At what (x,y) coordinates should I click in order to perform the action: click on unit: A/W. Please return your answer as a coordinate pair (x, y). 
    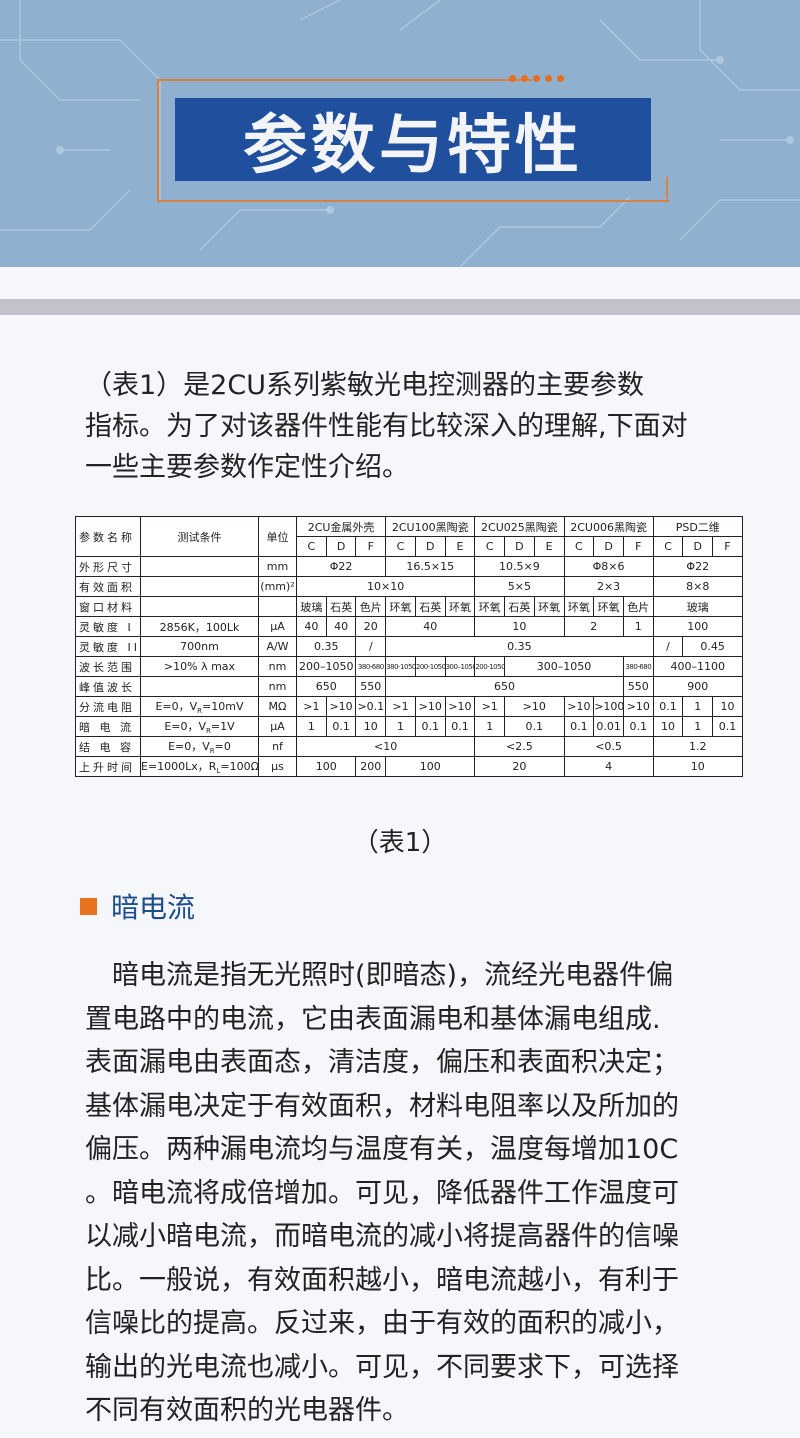
    Looking at the image, I should click on (277, 646).